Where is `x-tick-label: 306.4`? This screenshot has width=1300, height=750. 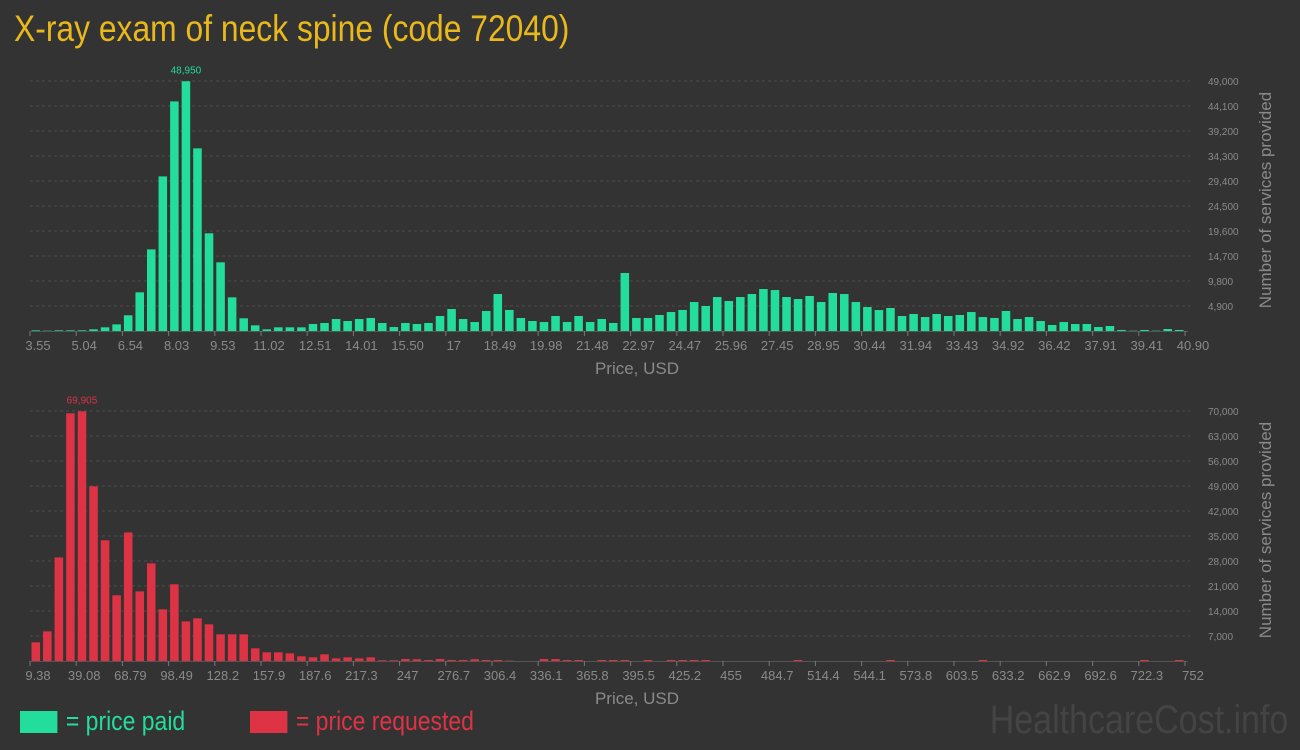
x-tick-label: 306.4 is located at coordinates (500, 675).